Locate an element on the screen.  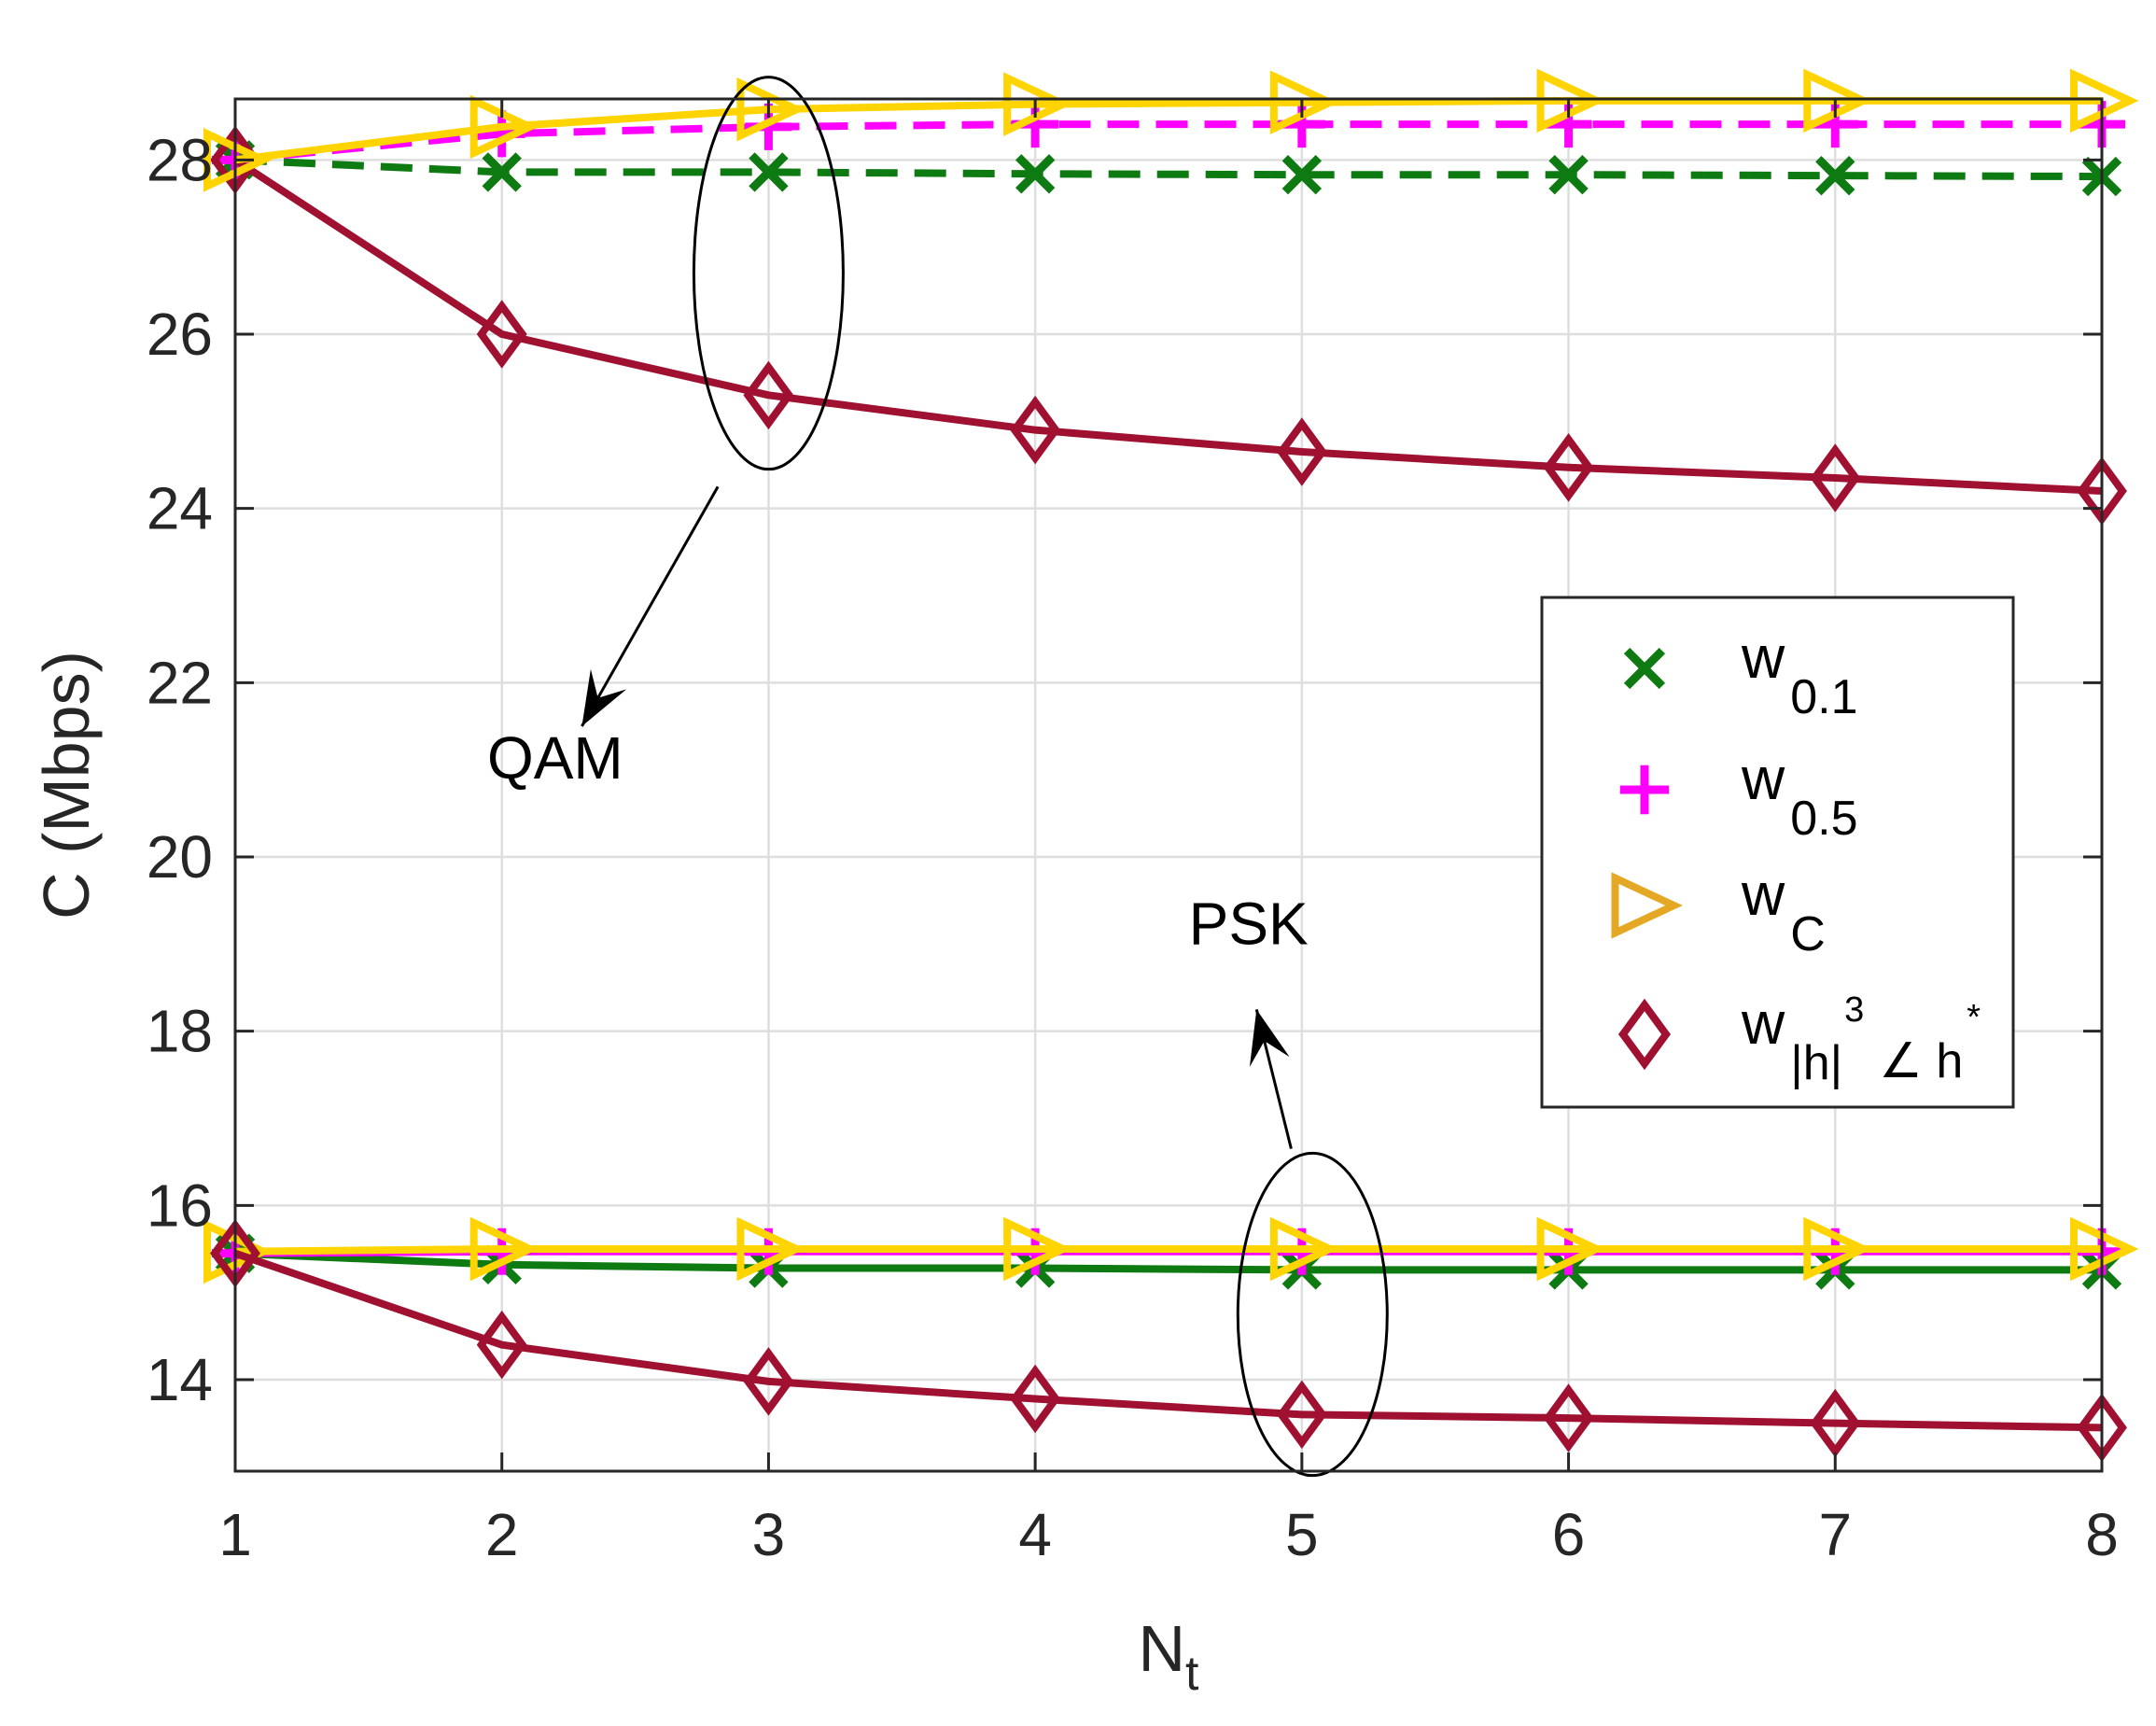
legend-box is located at coordinates (1777, 853).